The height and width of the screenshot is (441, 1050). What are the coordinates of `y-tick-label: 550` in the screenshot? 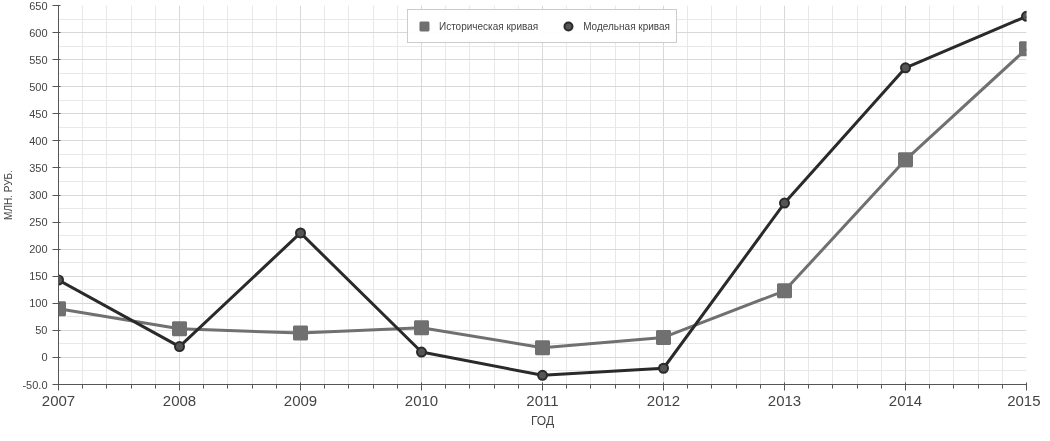 It's located at (38, 59).